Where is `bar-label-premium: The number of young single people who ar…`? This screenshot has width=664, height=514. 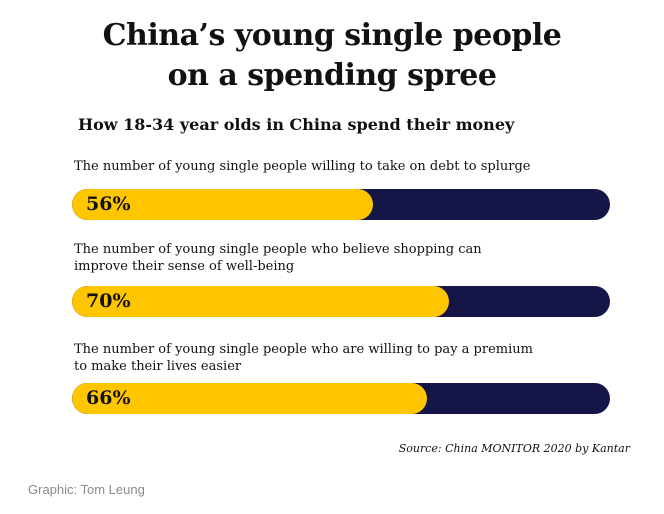 bar-label-premium: The number of young single people who ar… is located at coordinates (324, 358).